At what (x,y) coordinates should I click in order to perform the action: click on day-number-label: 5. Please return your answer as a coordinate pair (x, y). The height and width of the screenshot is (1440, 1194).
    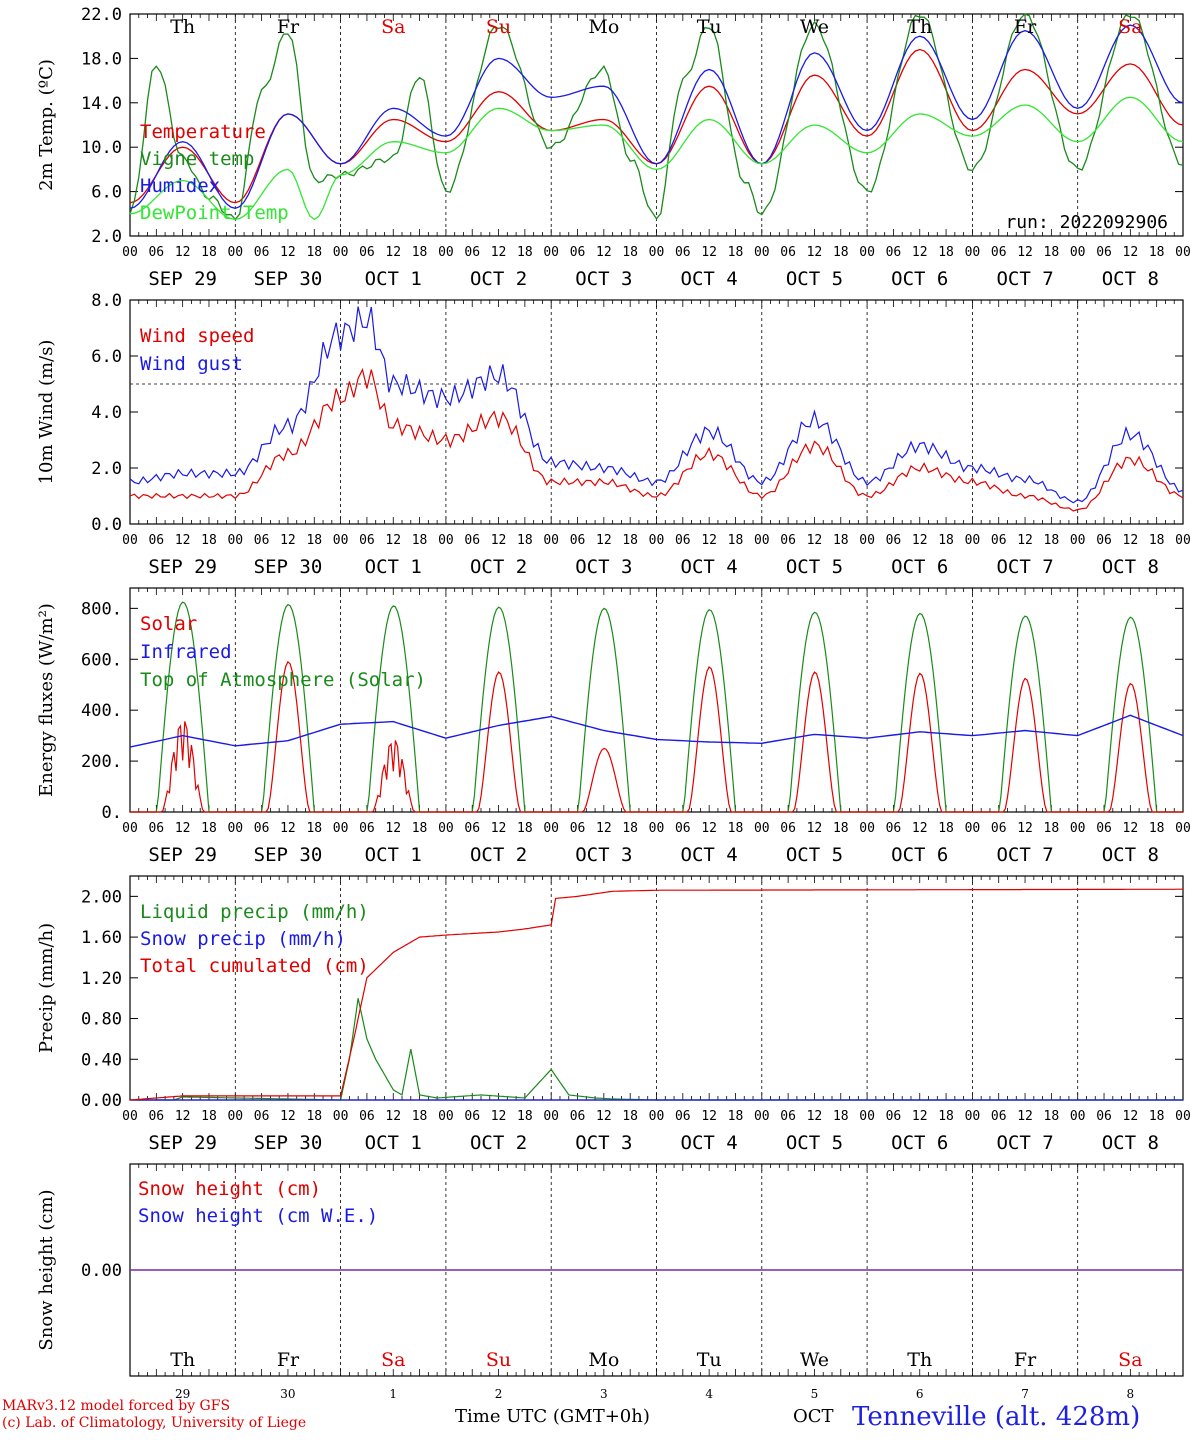
    Looking at the image, I should click on (815, 1393).